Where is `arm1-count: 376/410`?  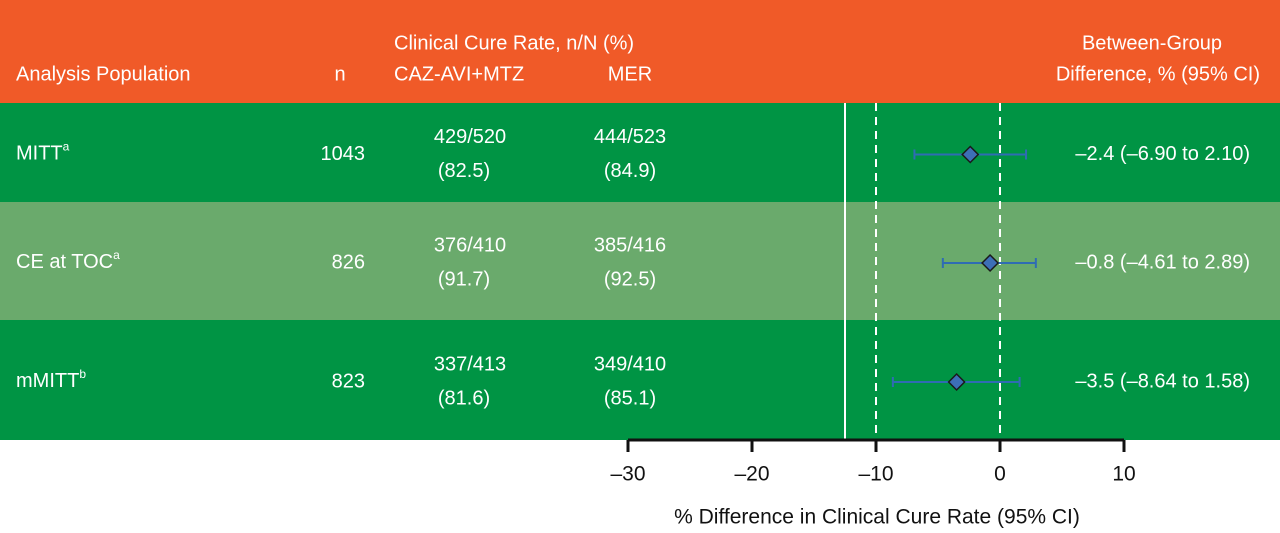
arm1-count: 376/410 is located at coordinates (470, 245).